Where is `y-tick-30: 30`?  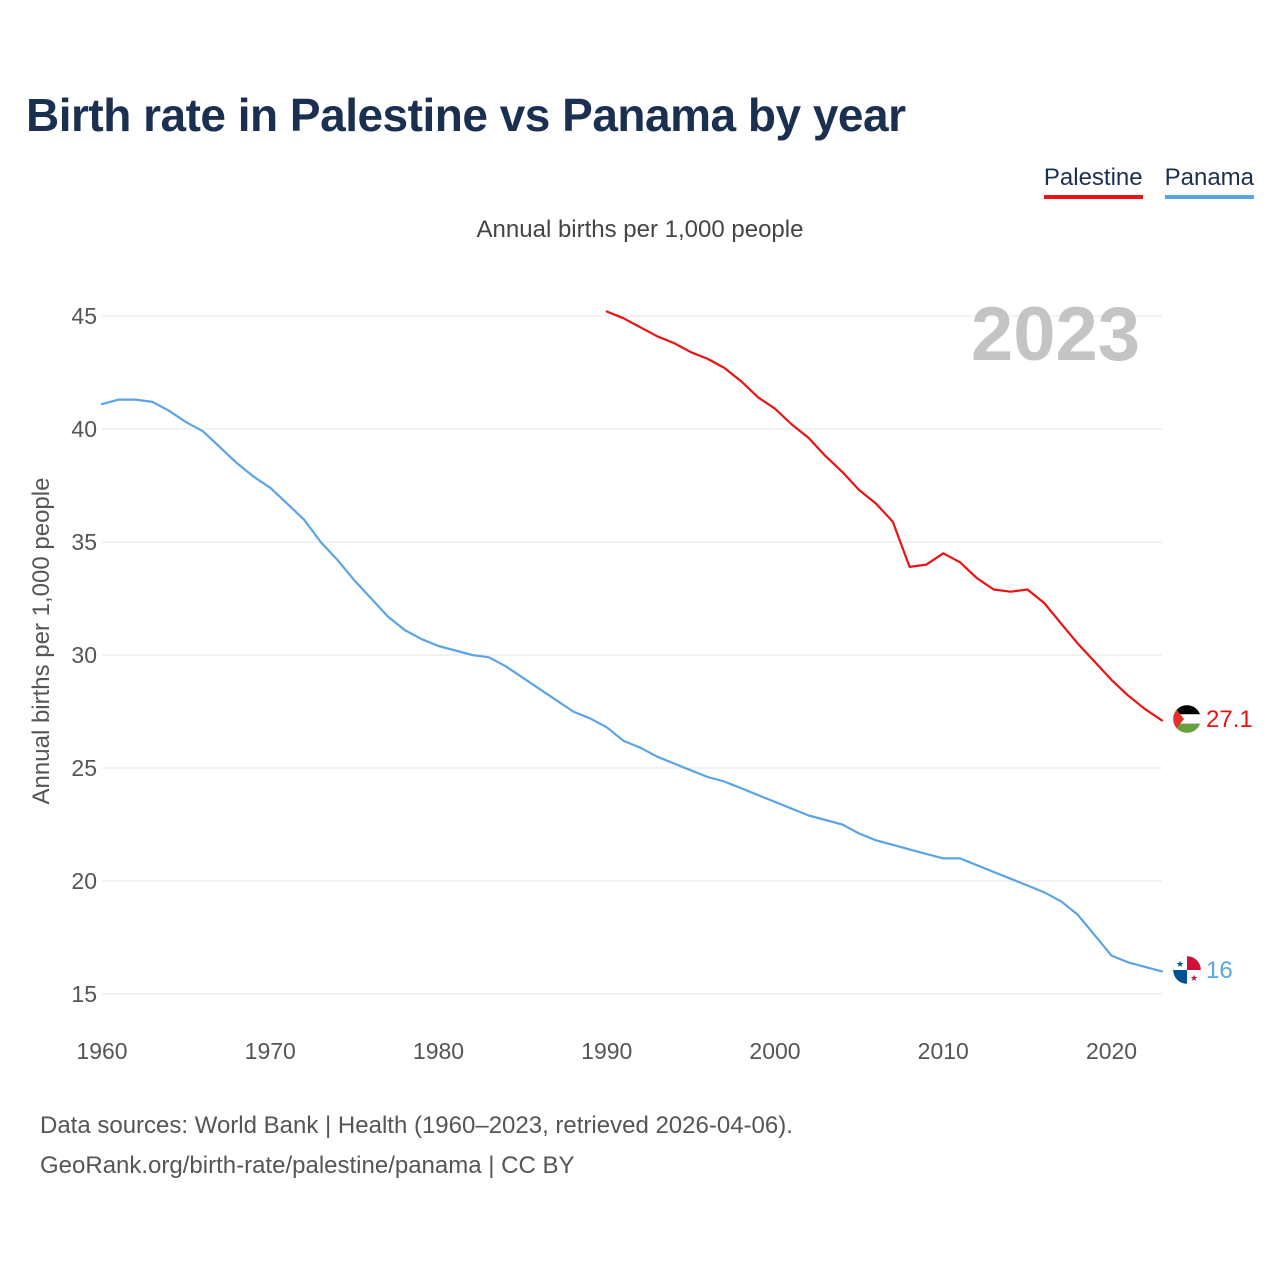 y-tick-30: 30 is located at coordinates (84, 655).